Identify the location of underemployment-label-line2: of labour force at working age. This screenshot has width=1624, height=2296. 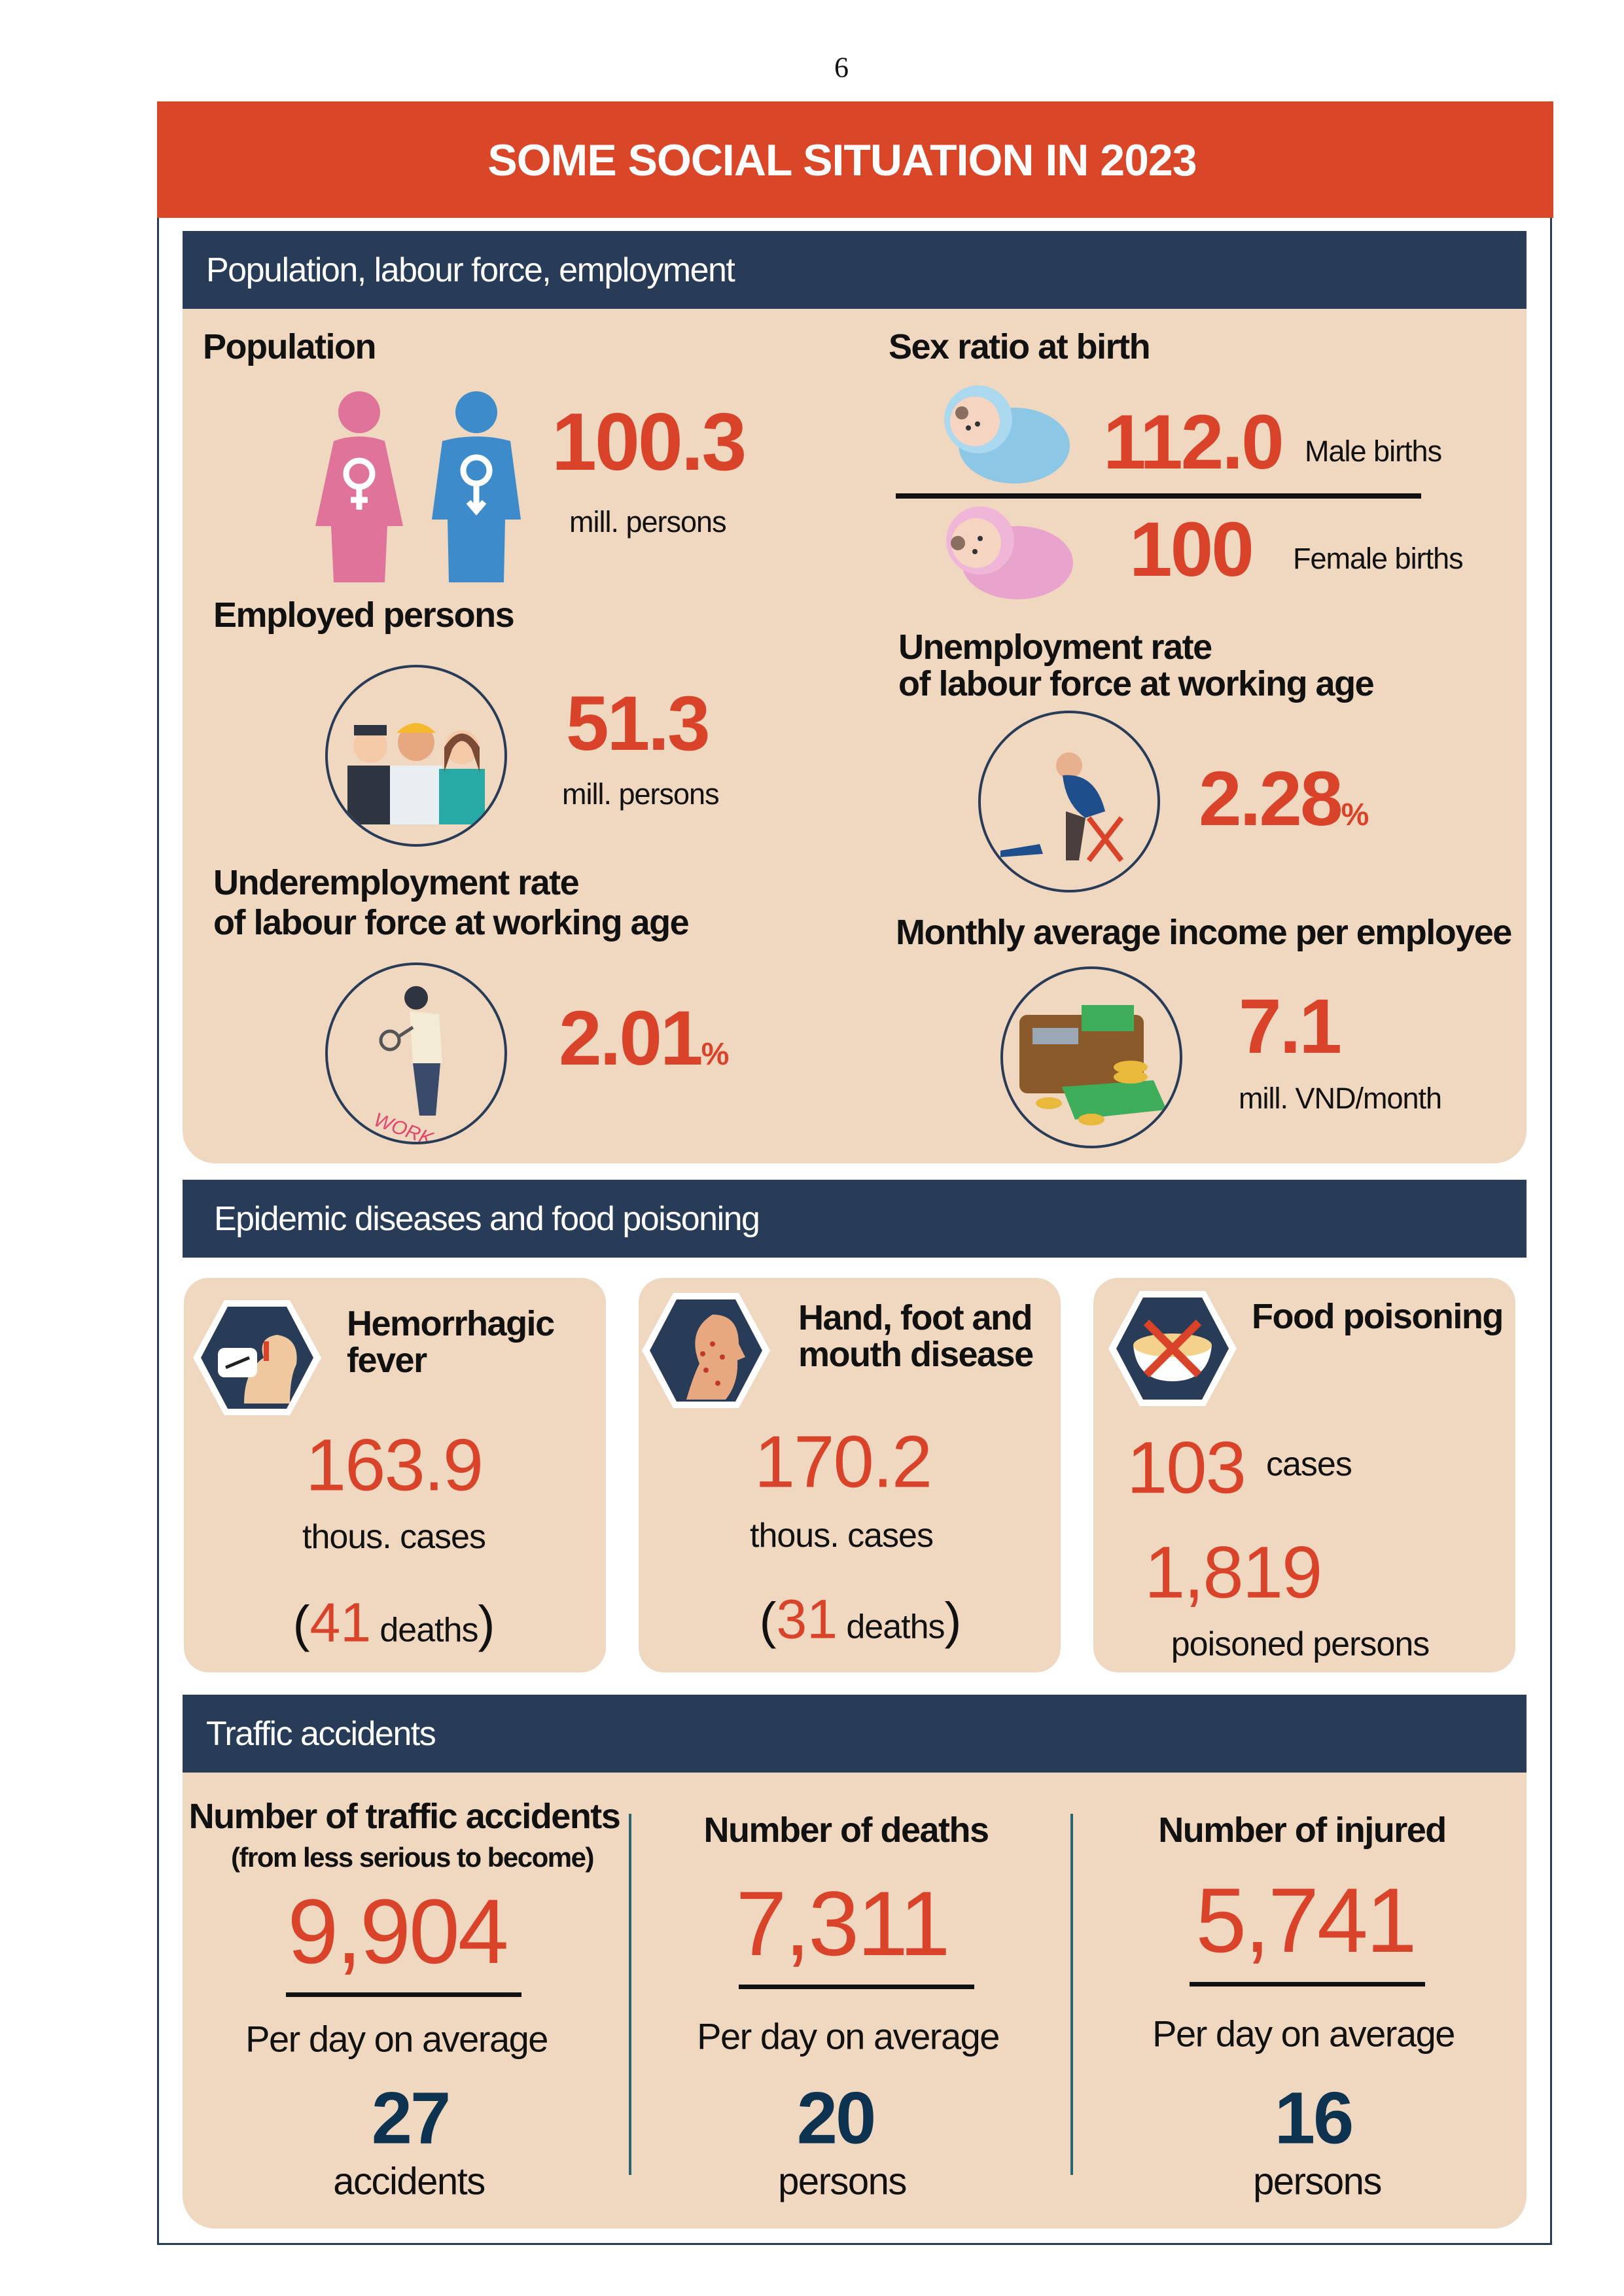
(451, 923).